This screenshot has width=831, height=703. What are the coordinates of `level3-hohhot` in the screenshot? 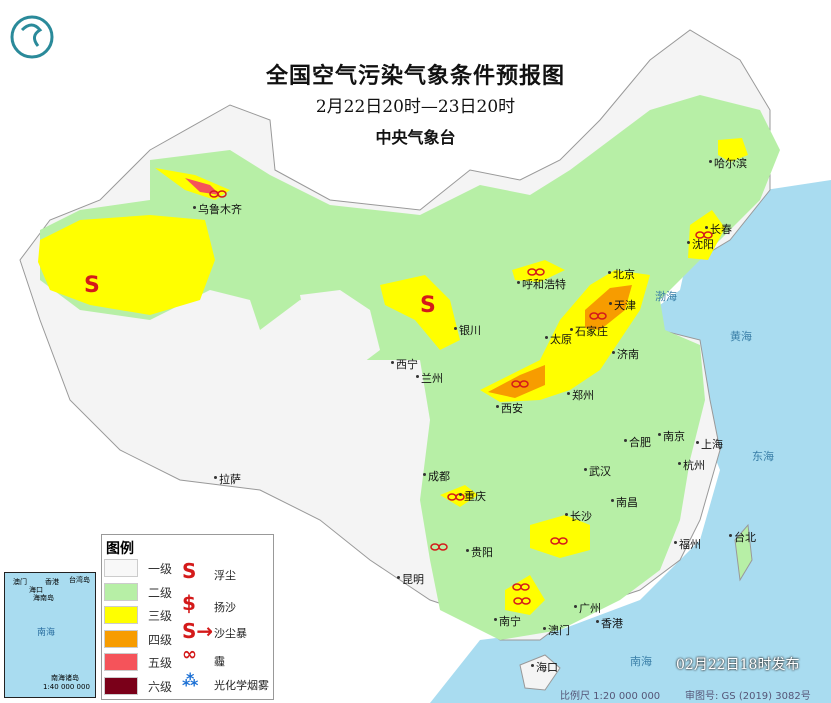 It's located at (538, 271).